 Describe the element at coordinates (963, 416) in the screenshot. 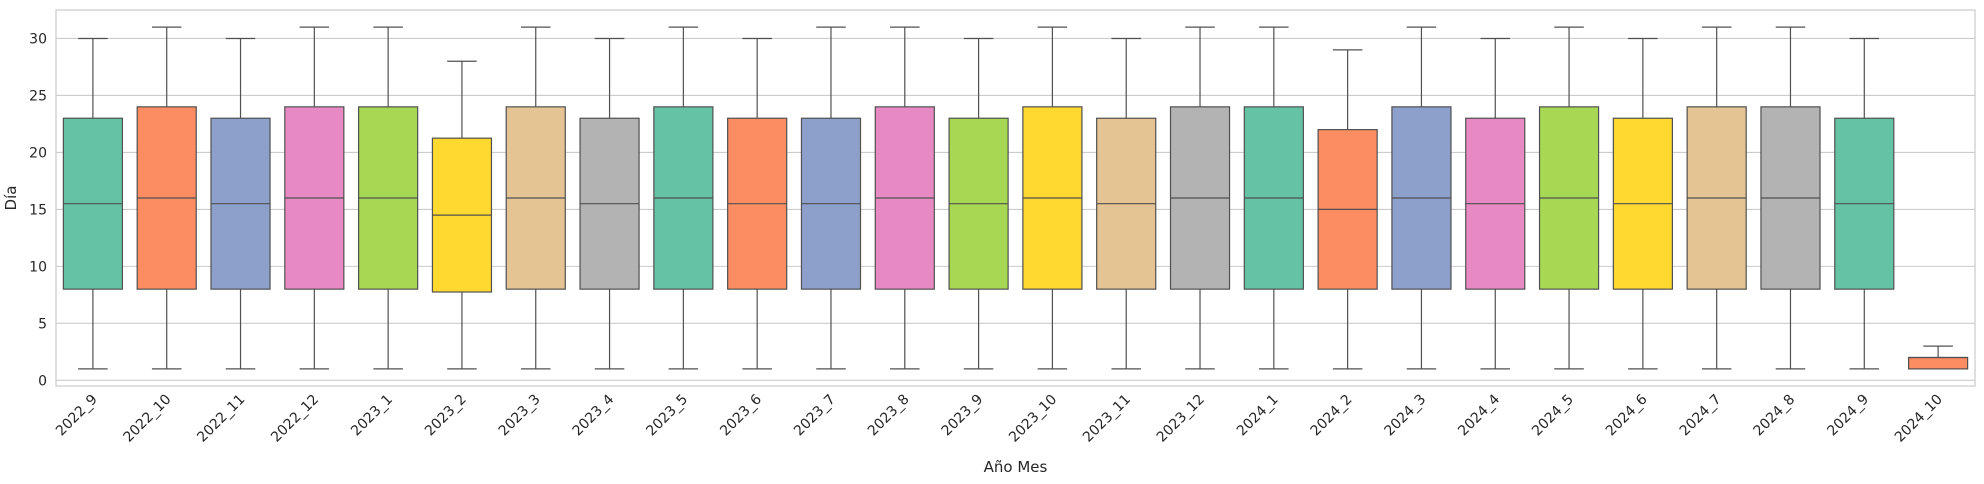

I see `x-tick-label: 2023_9` at that location.